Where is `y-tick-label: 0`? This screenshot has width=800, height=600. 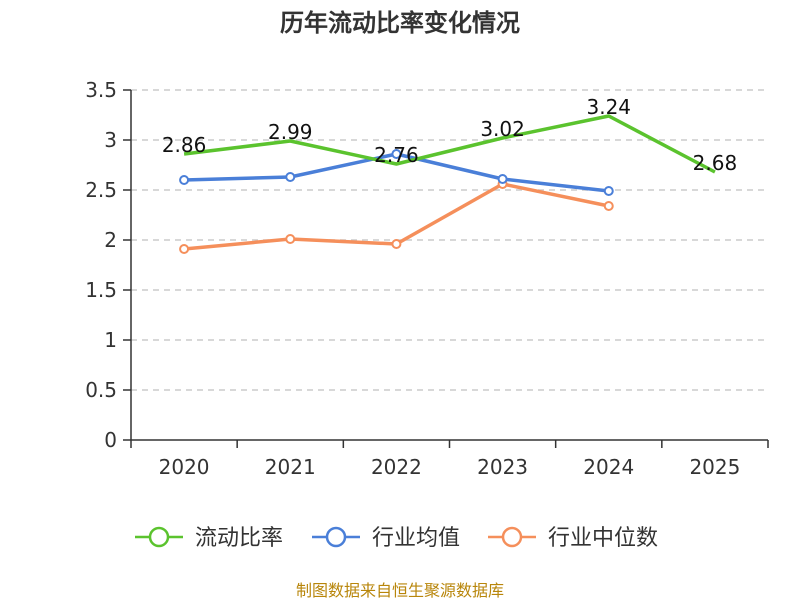 y-tick-label: 0 is located at coordinates (110, 440).